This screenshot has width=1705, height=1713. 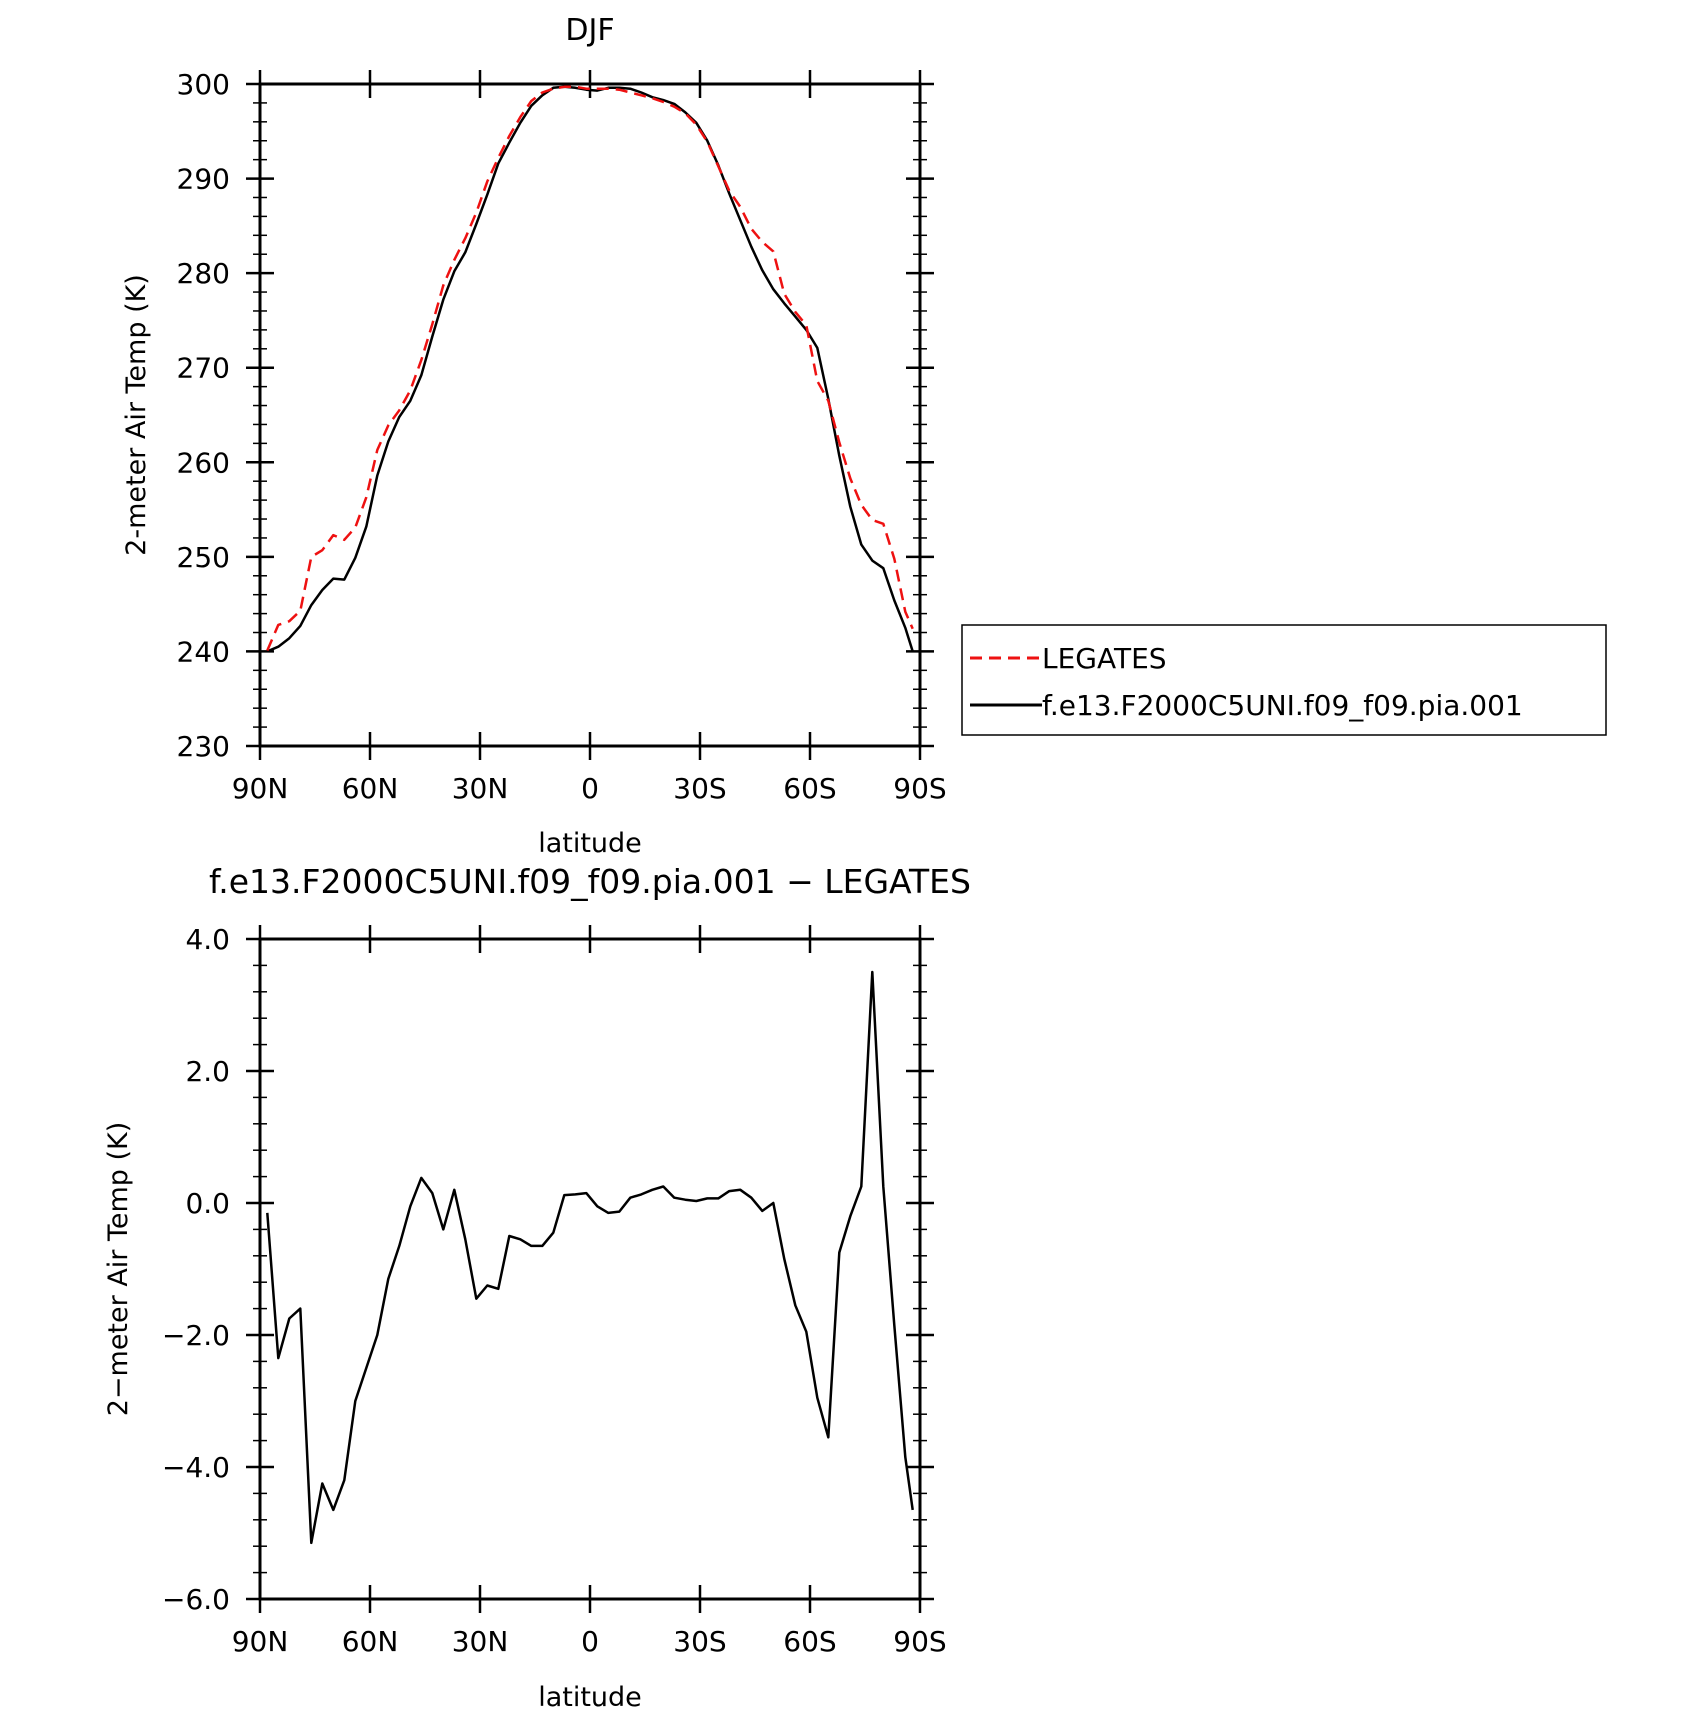 I want to click on y-tick-label: 270, so click(x=203, y=368).